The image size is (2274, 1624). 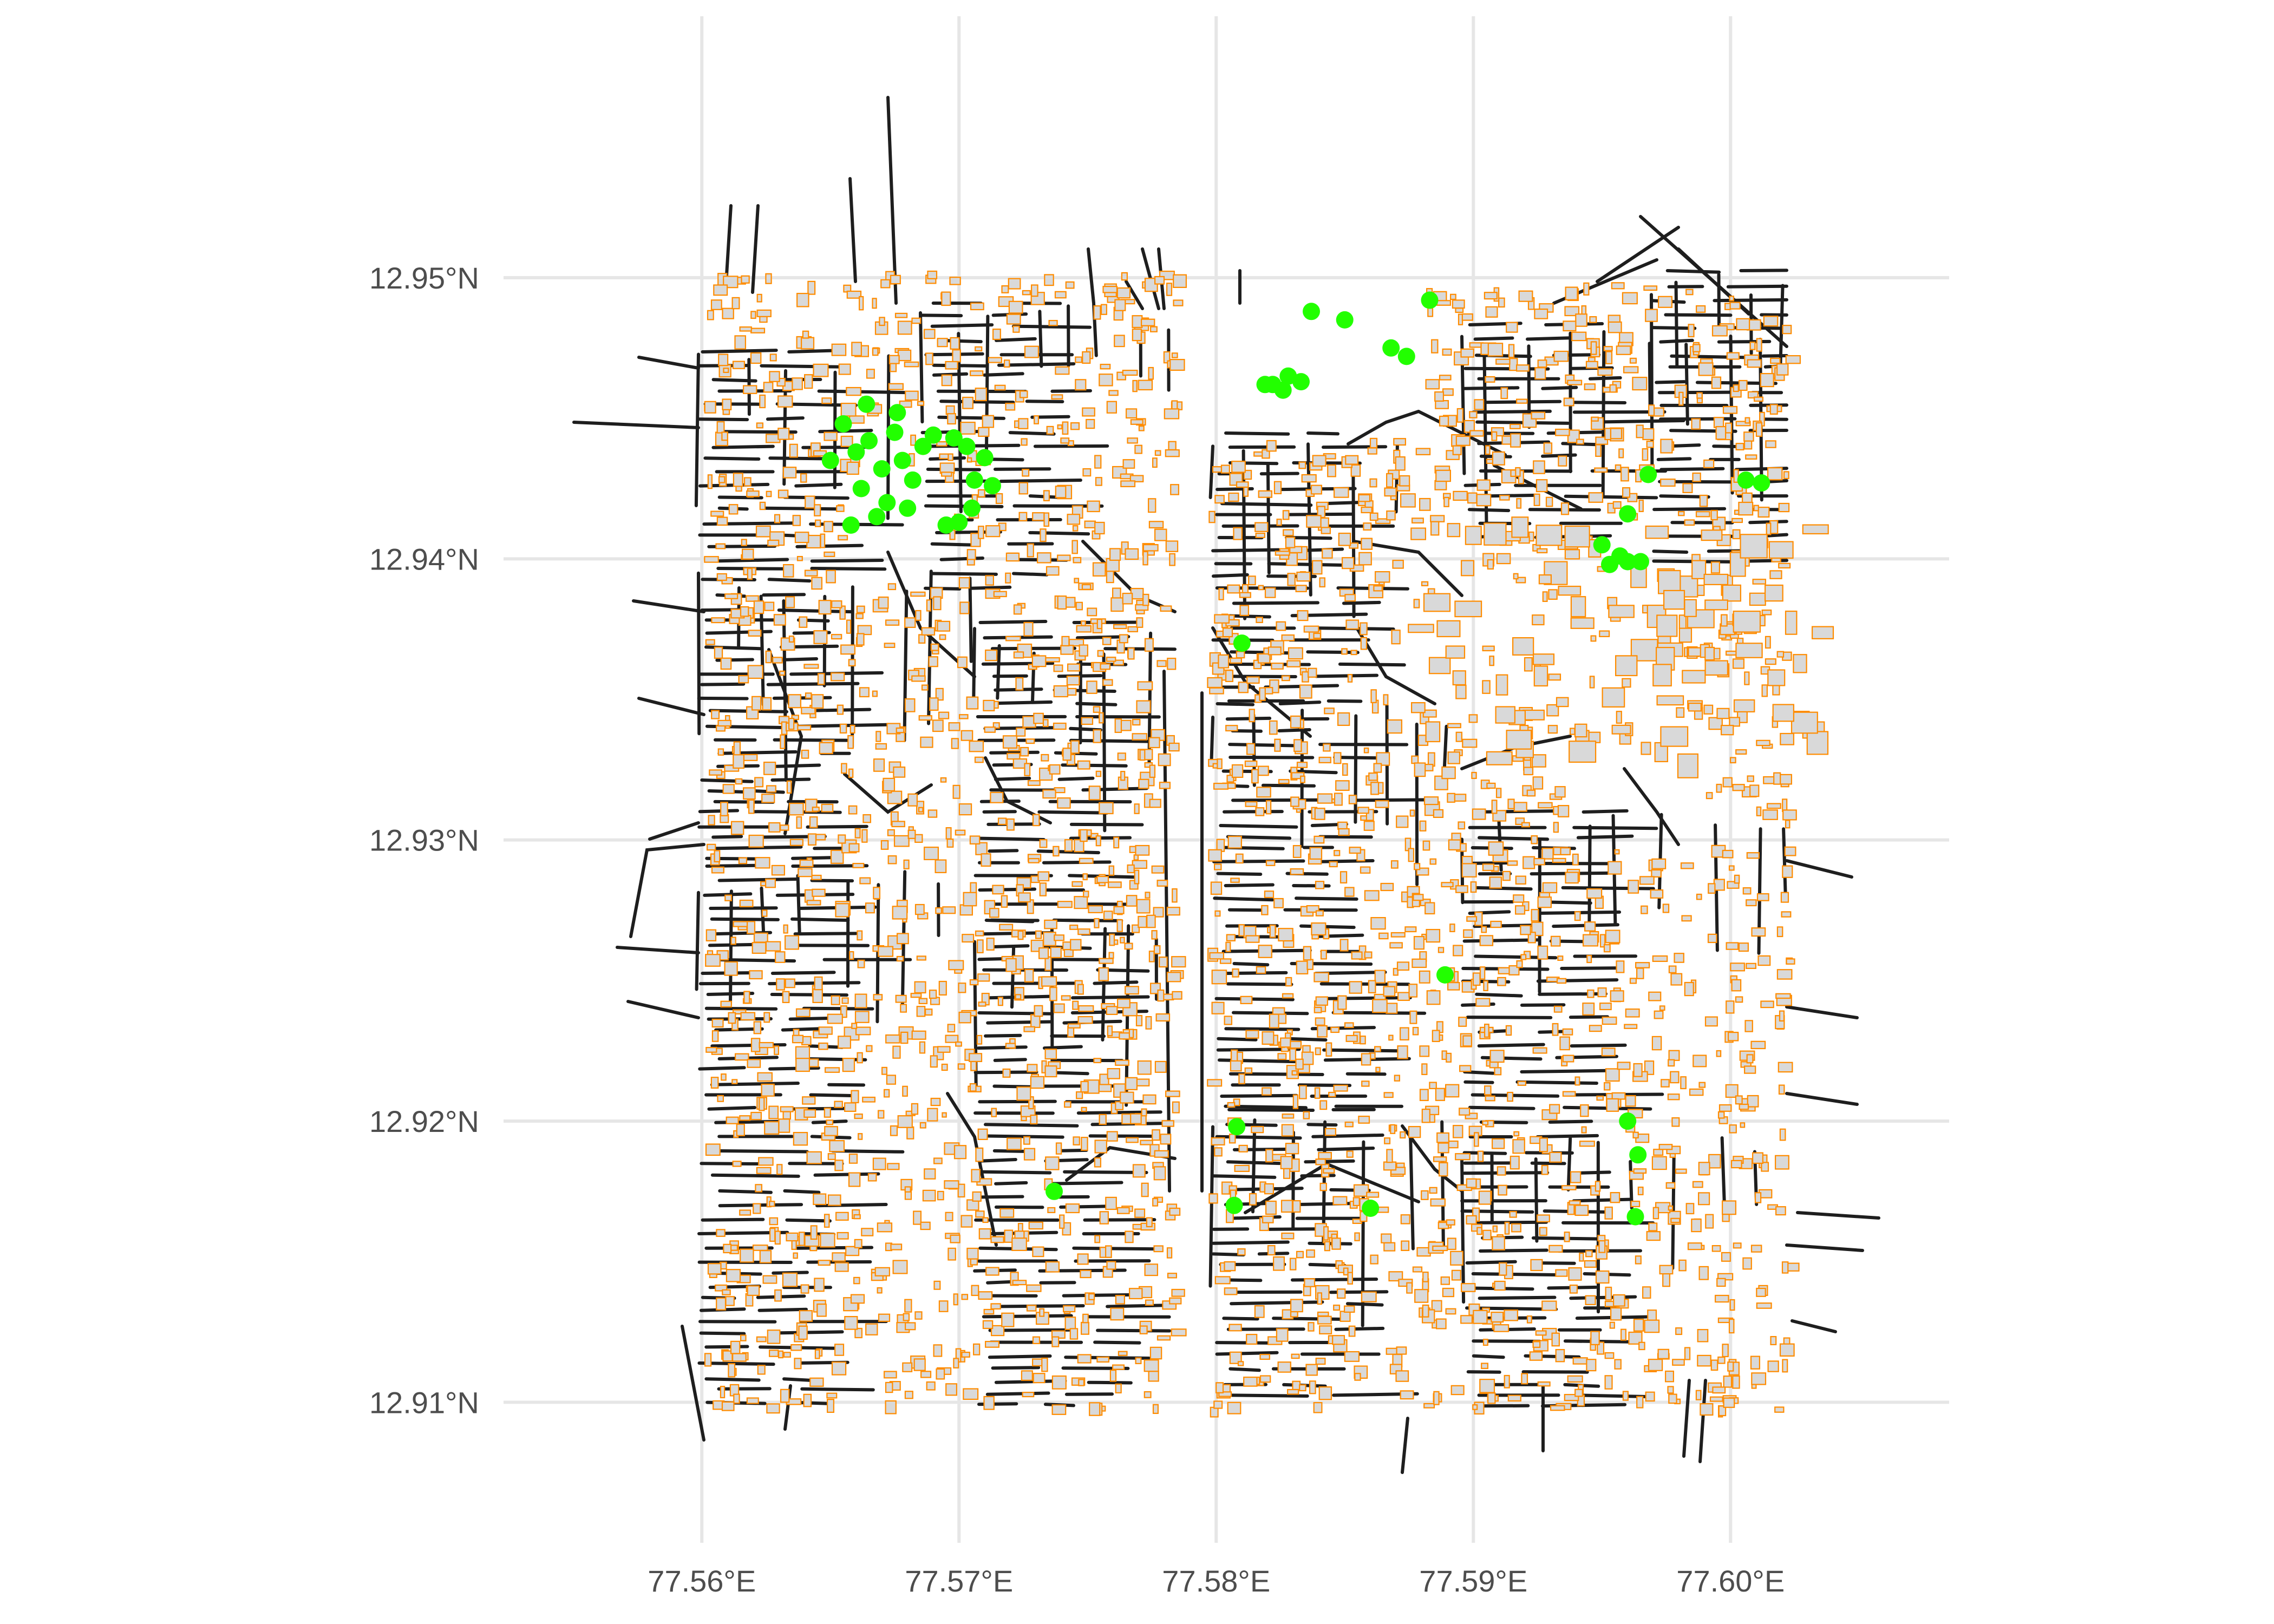 I want to click on poi-point, so click(x=908, y=508).